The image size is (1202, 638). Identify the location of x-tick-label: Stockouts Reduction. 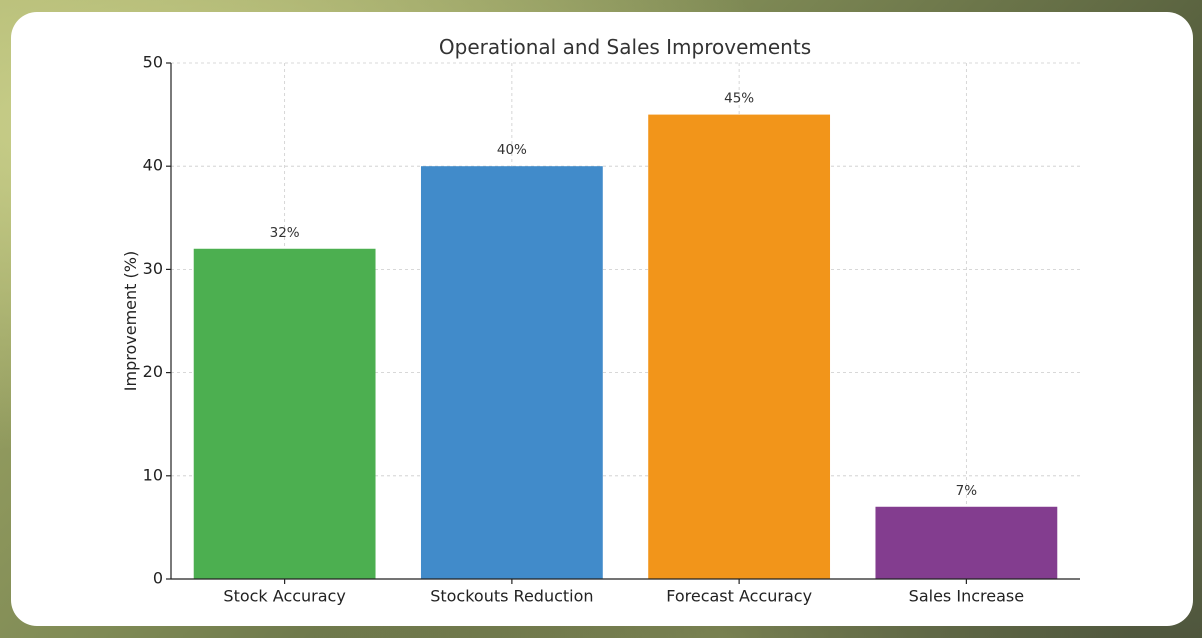
(511, 596).